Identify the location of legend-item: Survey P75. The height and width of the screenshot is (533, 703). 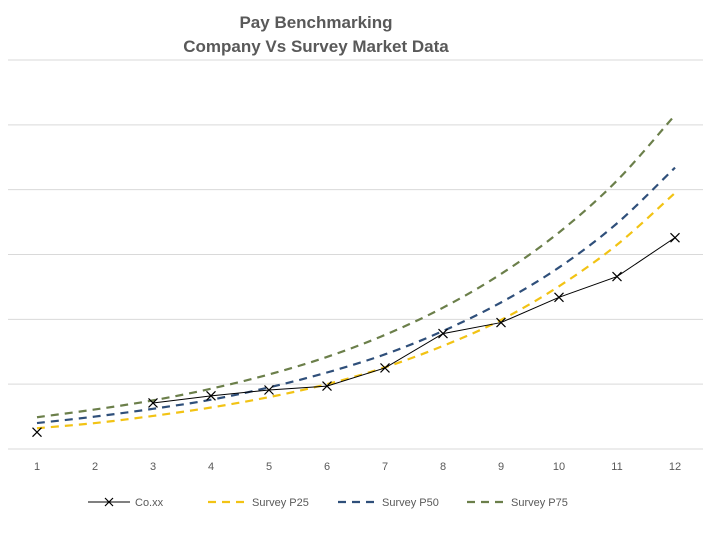
(517, 503).